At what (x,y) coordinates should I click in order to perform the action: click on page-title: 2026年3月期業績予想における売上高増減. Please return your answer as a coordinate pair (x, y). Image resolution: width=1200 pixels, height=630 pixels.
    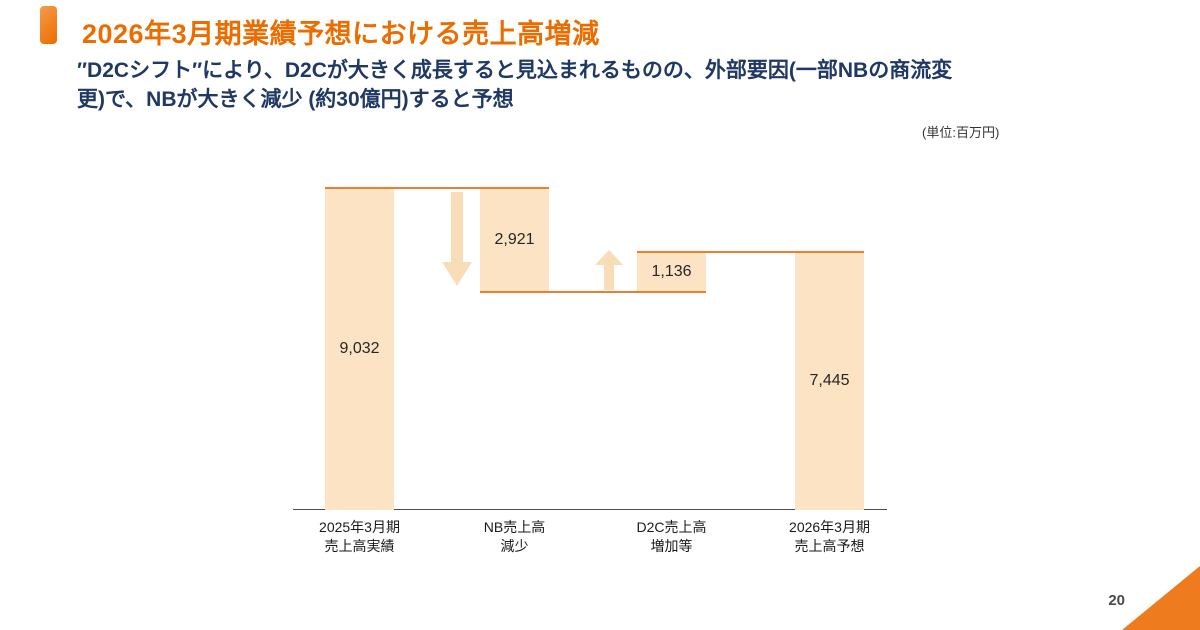
    Looking at the image, I should click on (341, 34).